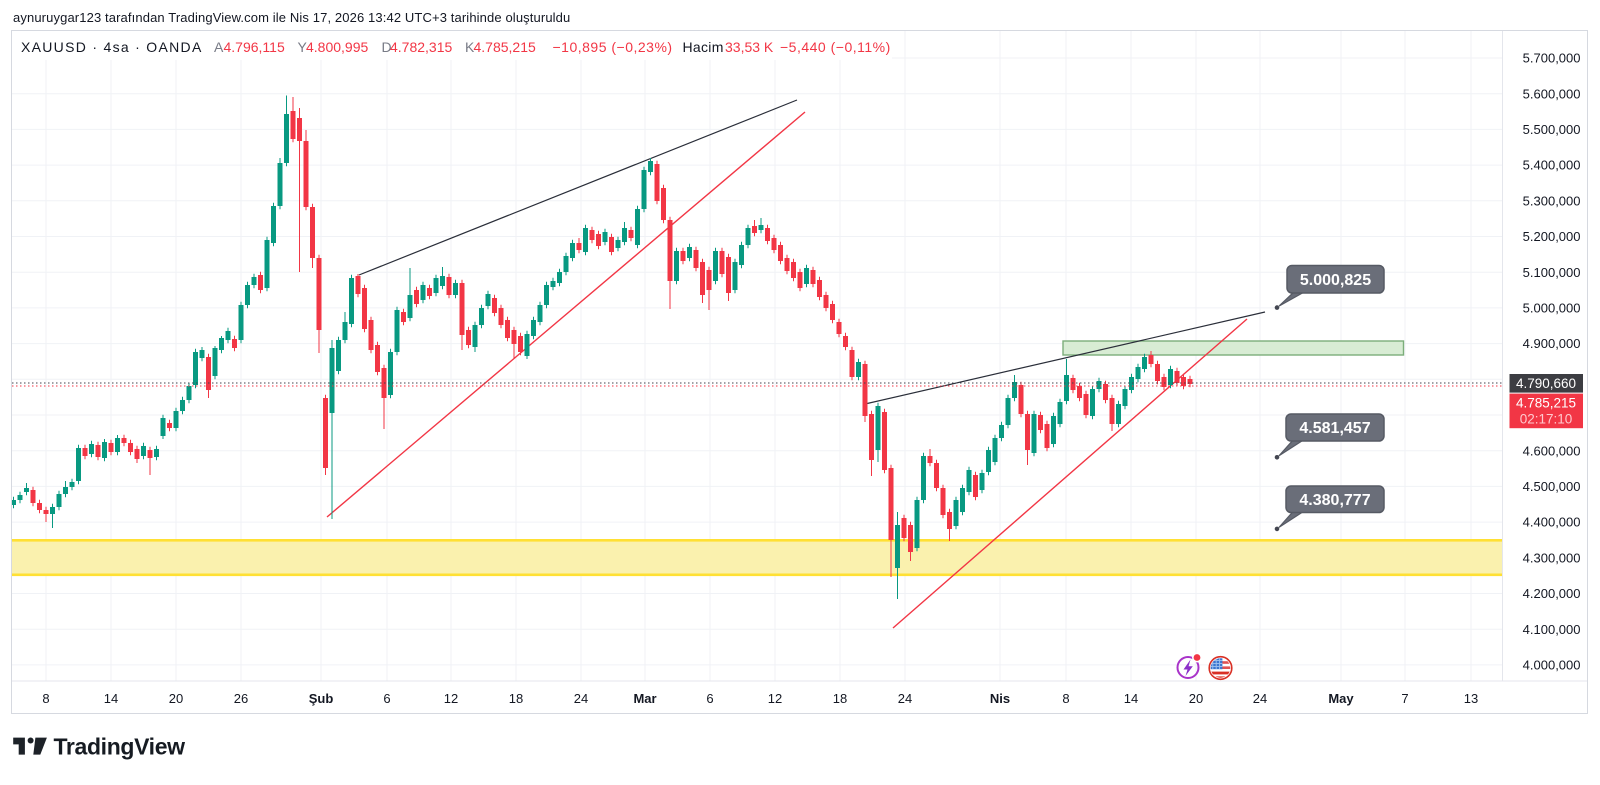  What do you see at coordinates (1552, 557) in the screenshot?
I see `svg-text: 4.300,000` at bounding box center [1552, 557].